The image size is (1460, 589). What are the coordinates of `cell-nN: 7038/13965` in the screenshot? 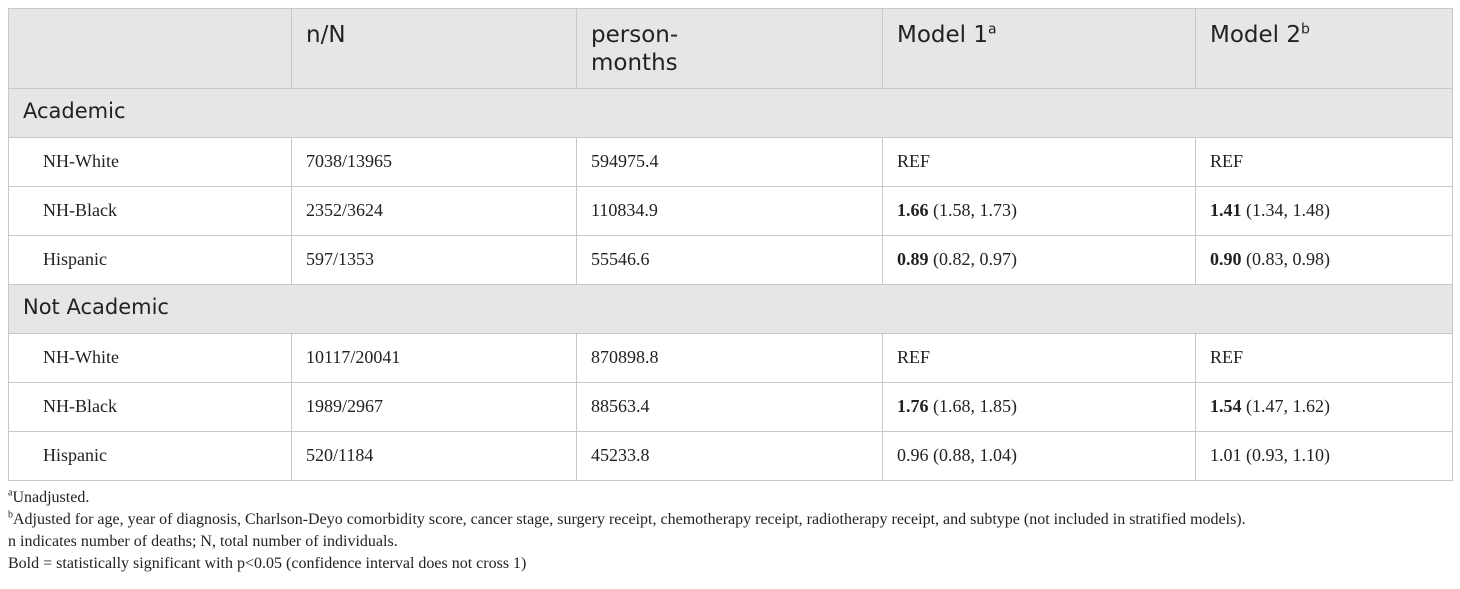 It's located at (434, 162).